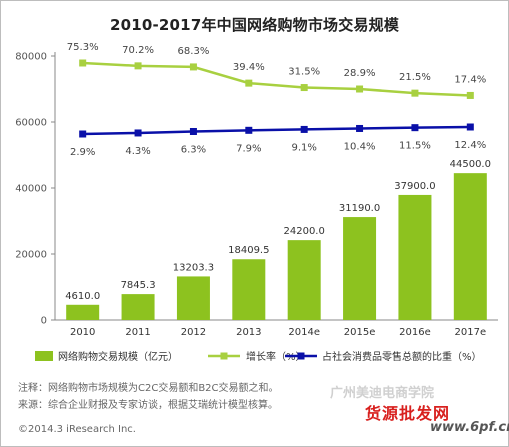 The width and height of the screenshot is (509, 447). Describe the element at coordinates (83, 47) in the screenshot. I see `growth-value-label: 75.3%` at that location.